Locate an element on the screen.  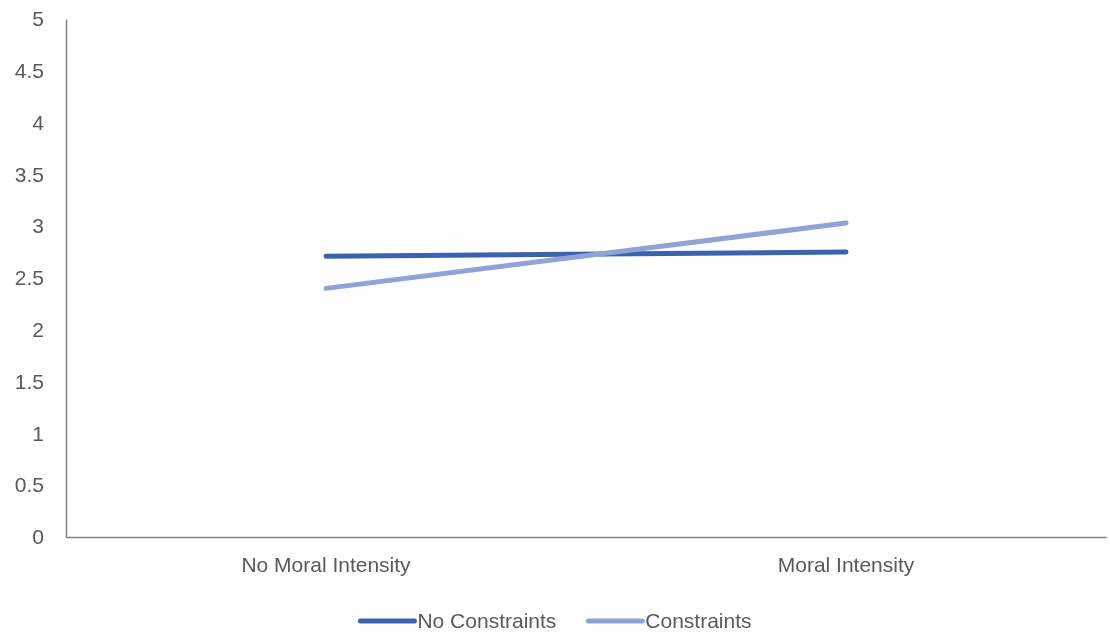
legend-label: Constraints is located at coordinates (698, 620).